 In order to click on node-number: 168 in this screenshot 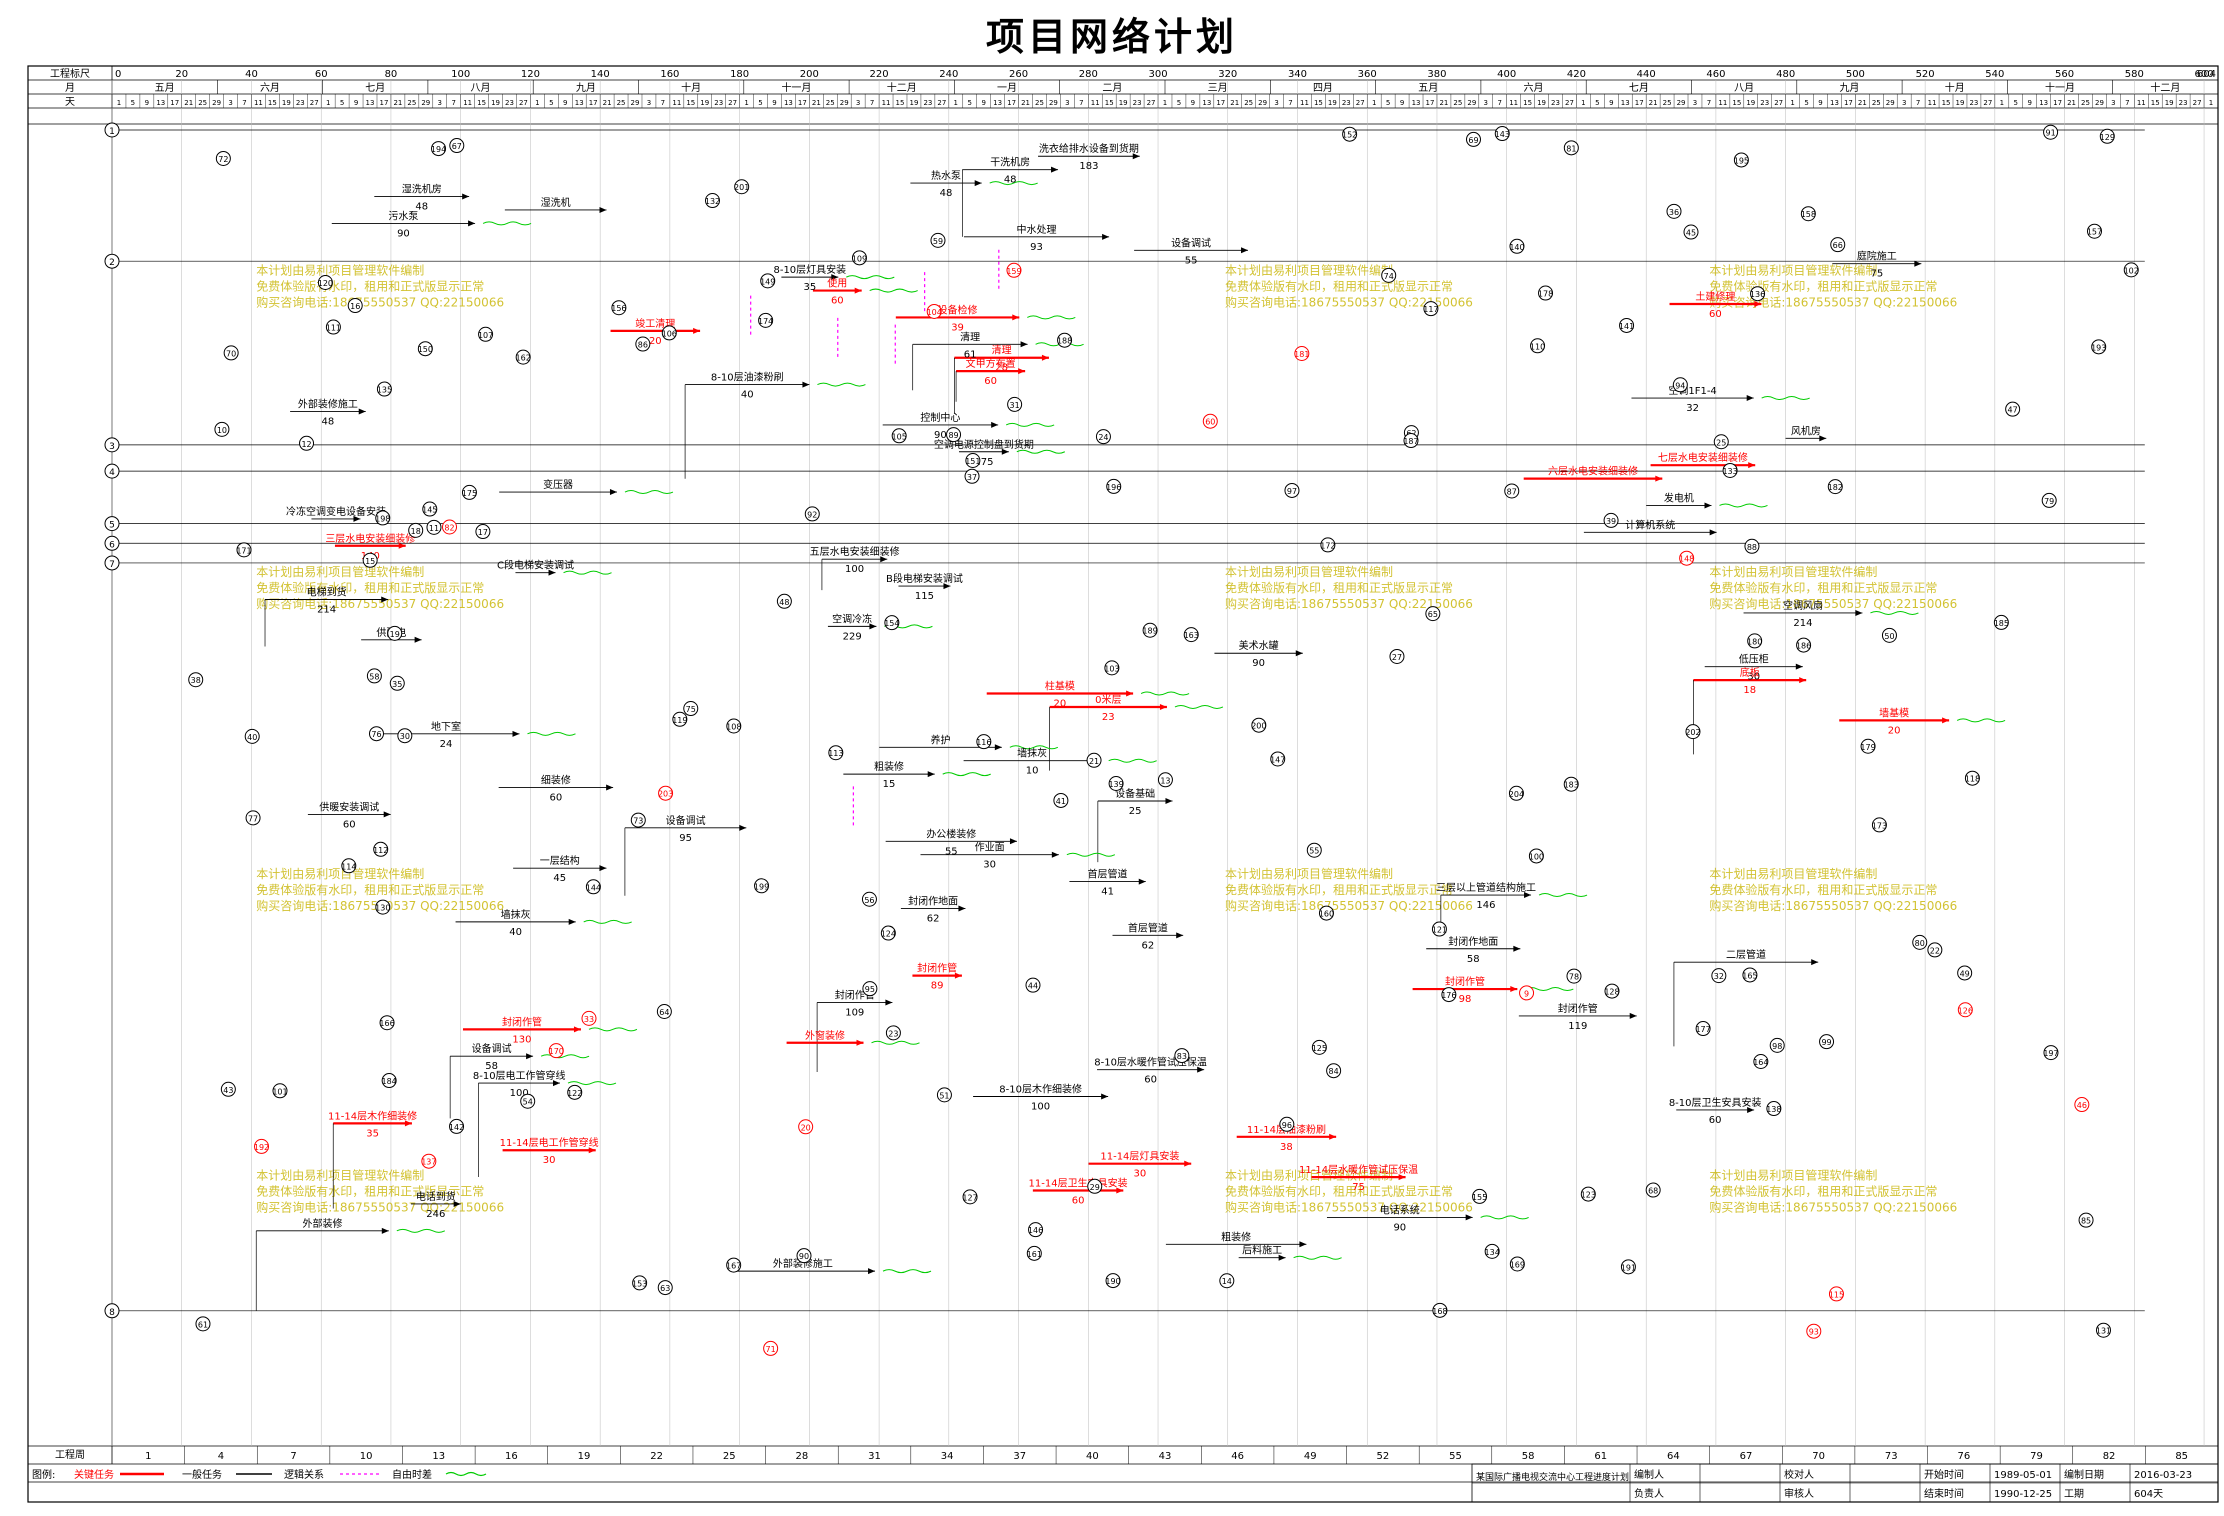, I will do `click(1439, 1311)`.